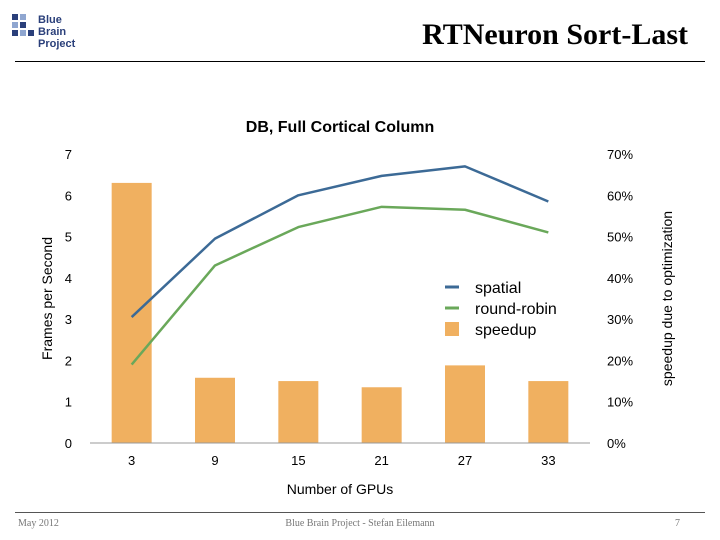 This screenshot has height=540, width=720. Describe the element at coordinates (620, 195) in the screenshot. I see `y2-tick-label-6: 60%` at that location.